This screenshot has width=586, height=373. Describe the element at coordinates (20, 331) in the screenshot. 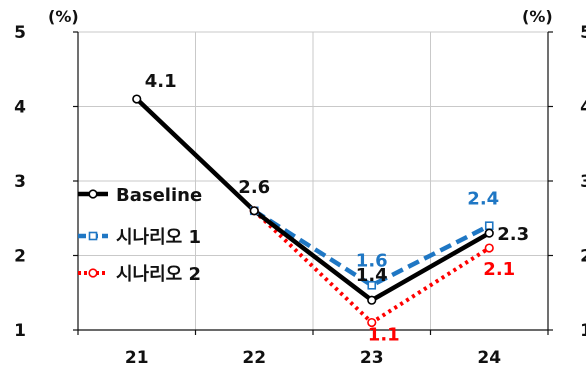

I see `y-tick-label-left: 1` at that location.